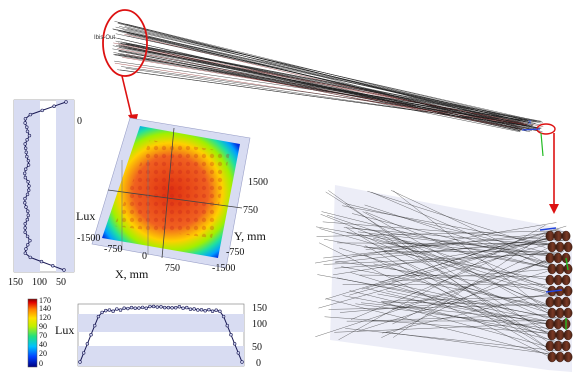  Describe the element at coordinates (250, 236) in the screenshot. I see `surface-y-axis-label: Y, mm` at that location.